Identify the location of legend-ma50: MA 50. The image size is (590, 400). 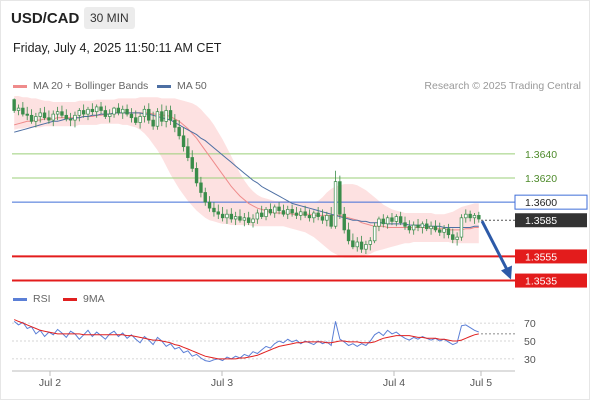
(182, 86).